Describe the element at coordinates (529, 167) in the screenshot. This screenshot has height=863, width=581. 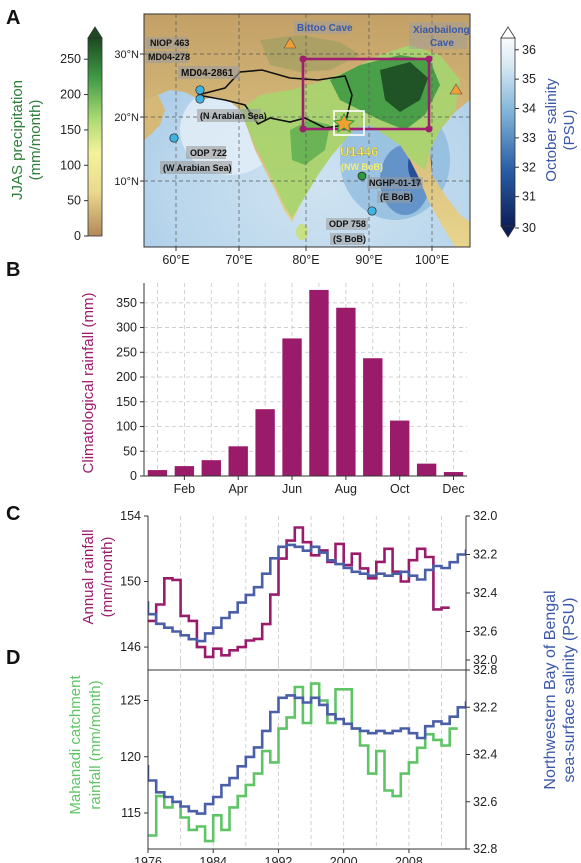
I see `salinity-tick-label: 32` at that location.